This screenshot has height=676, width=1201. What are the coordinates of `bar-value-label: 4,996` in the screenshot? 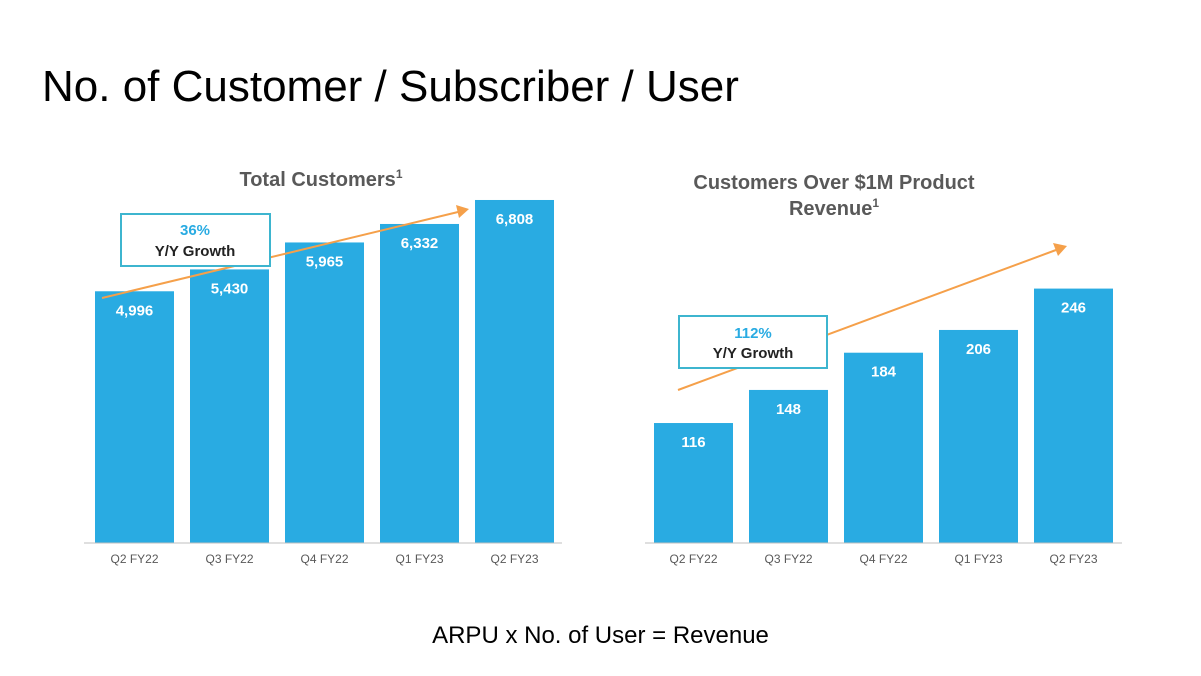 It's located at (135, 310).